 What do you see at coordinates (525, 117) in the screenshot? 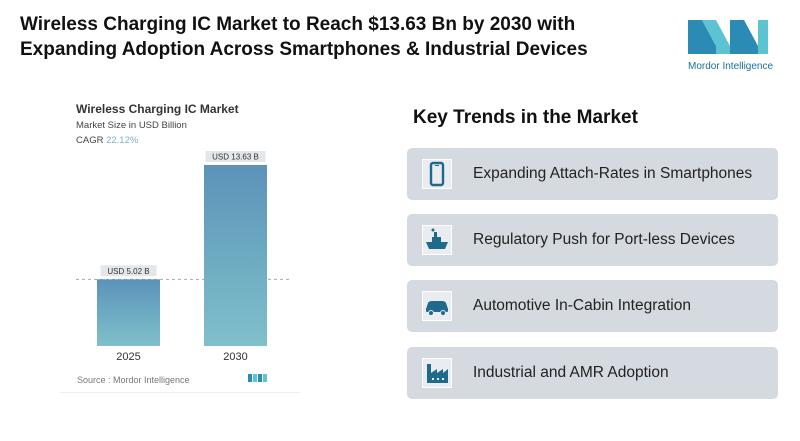
I see `trends-heading: Key Trends in the Market` at bounding box center [525, 117].